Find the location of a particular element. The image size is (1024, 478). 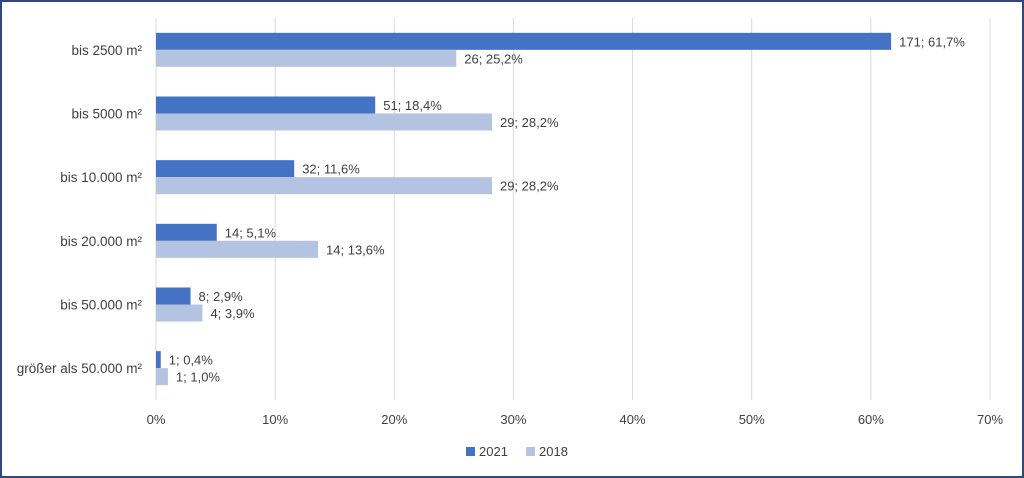

data-label: 1; 0,4% is located at coordinates (191, 360).